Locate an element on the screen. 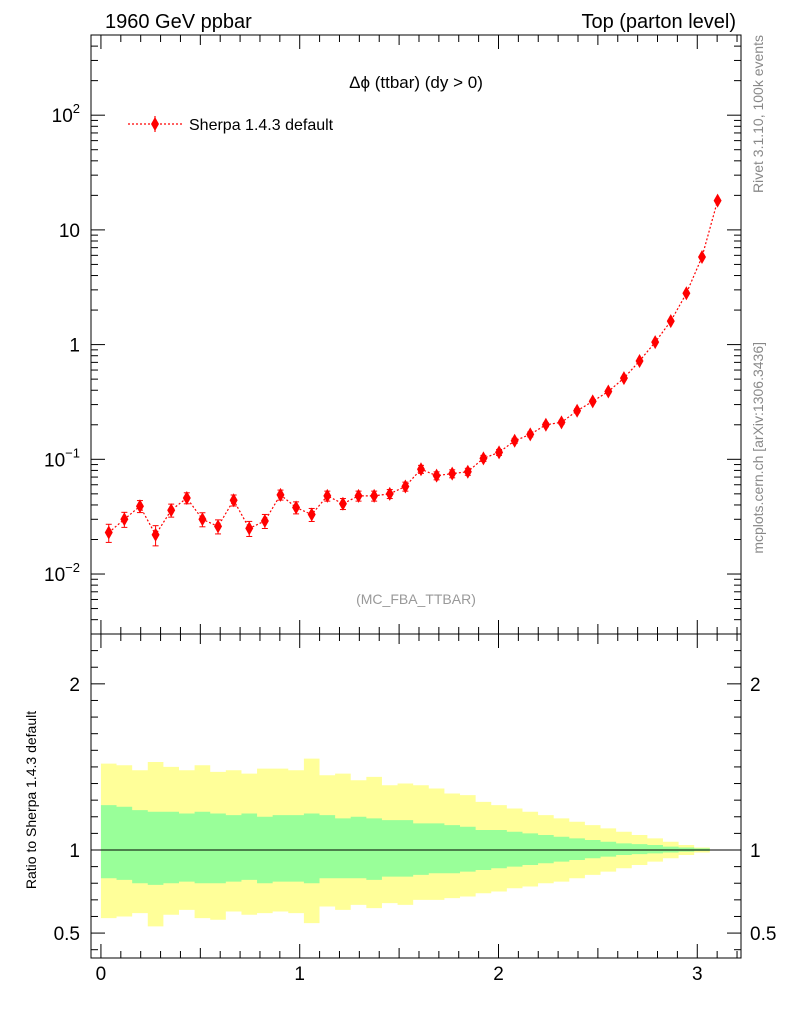  x-tick-label: 3 is located at coordinates (697, 974).